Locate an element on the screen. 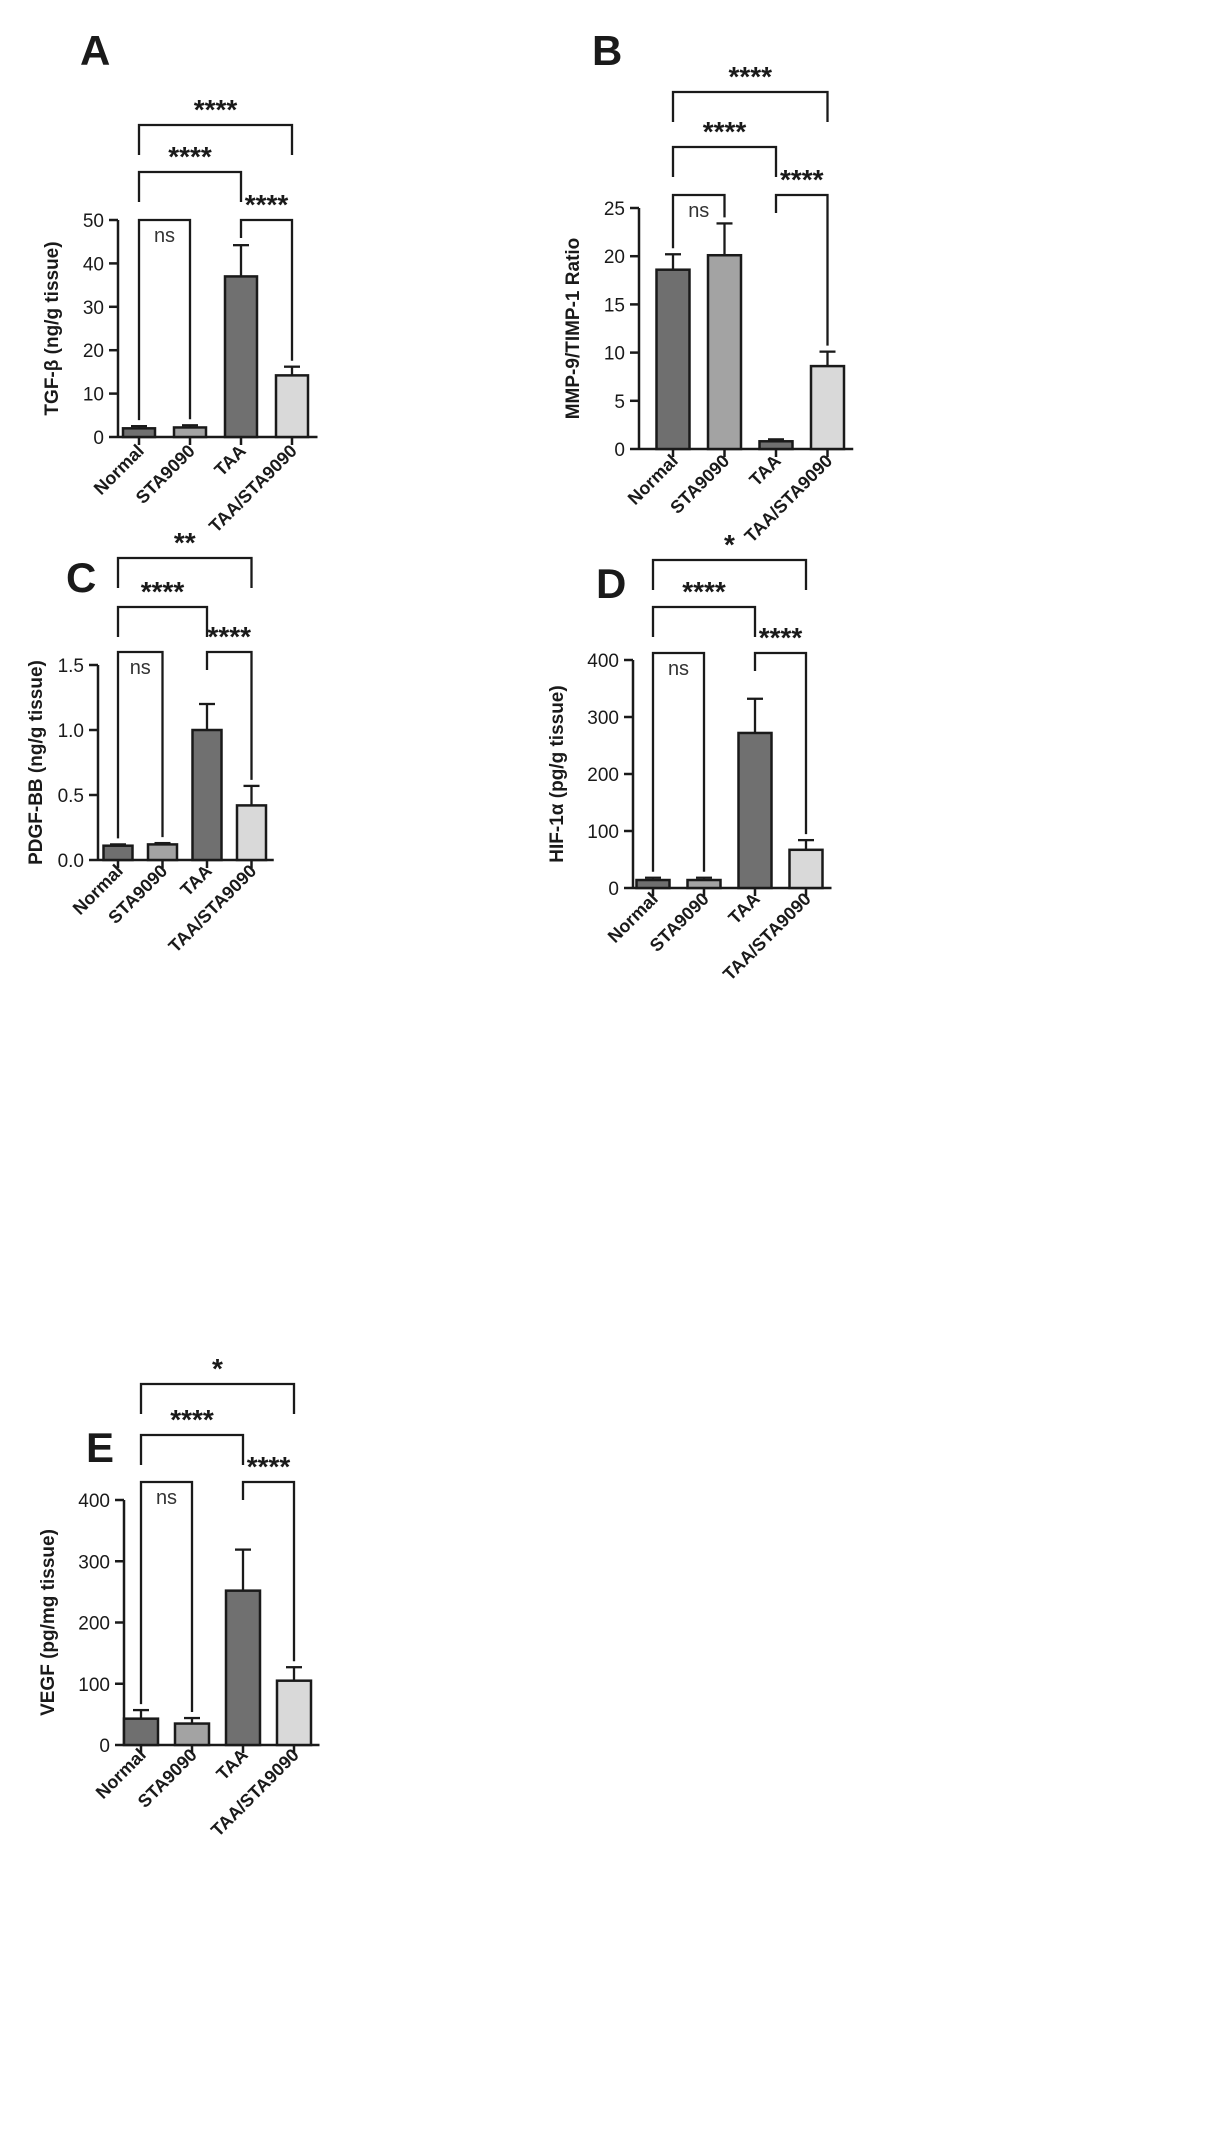  y-axis-label: PDGF-BB (ng/g tissue) is located at coordinates (36, 762).